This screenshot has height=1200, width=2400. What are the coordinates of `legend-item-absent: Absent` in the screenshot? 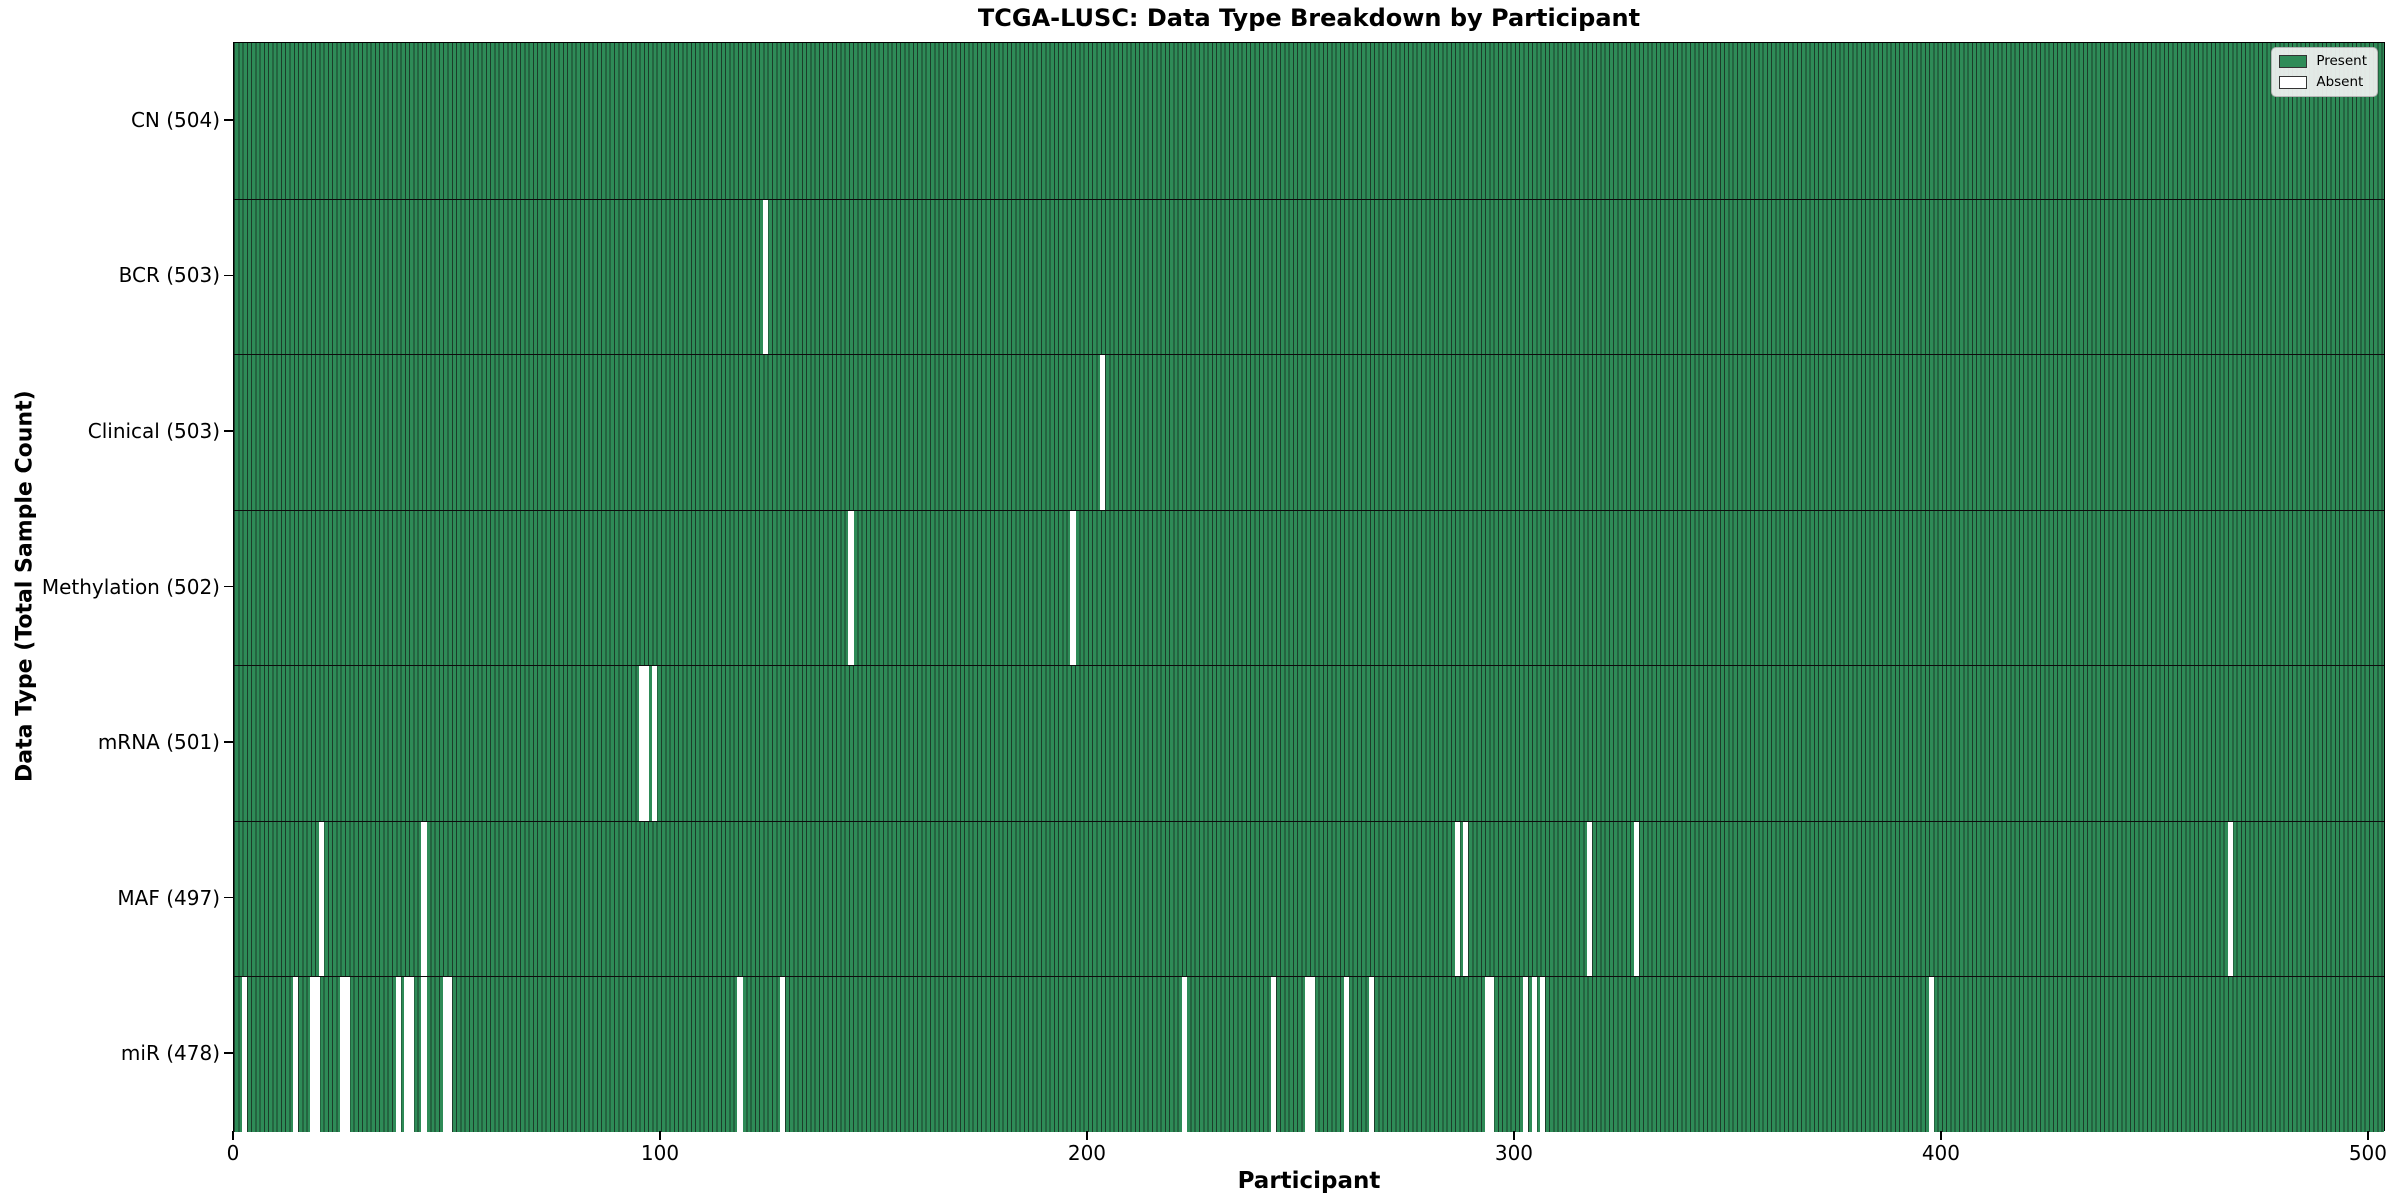 It's located at (2323, 82).